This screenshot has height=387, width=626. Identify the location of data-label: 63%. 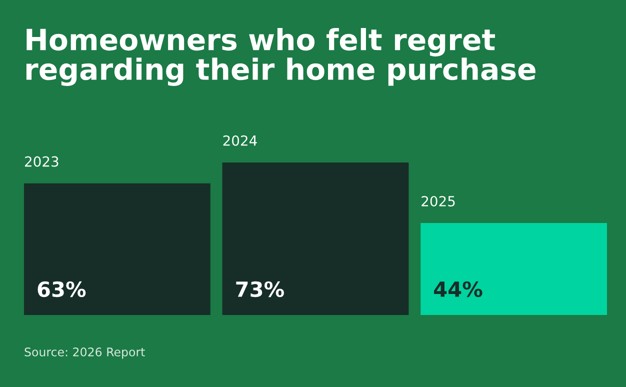
(62, 289).